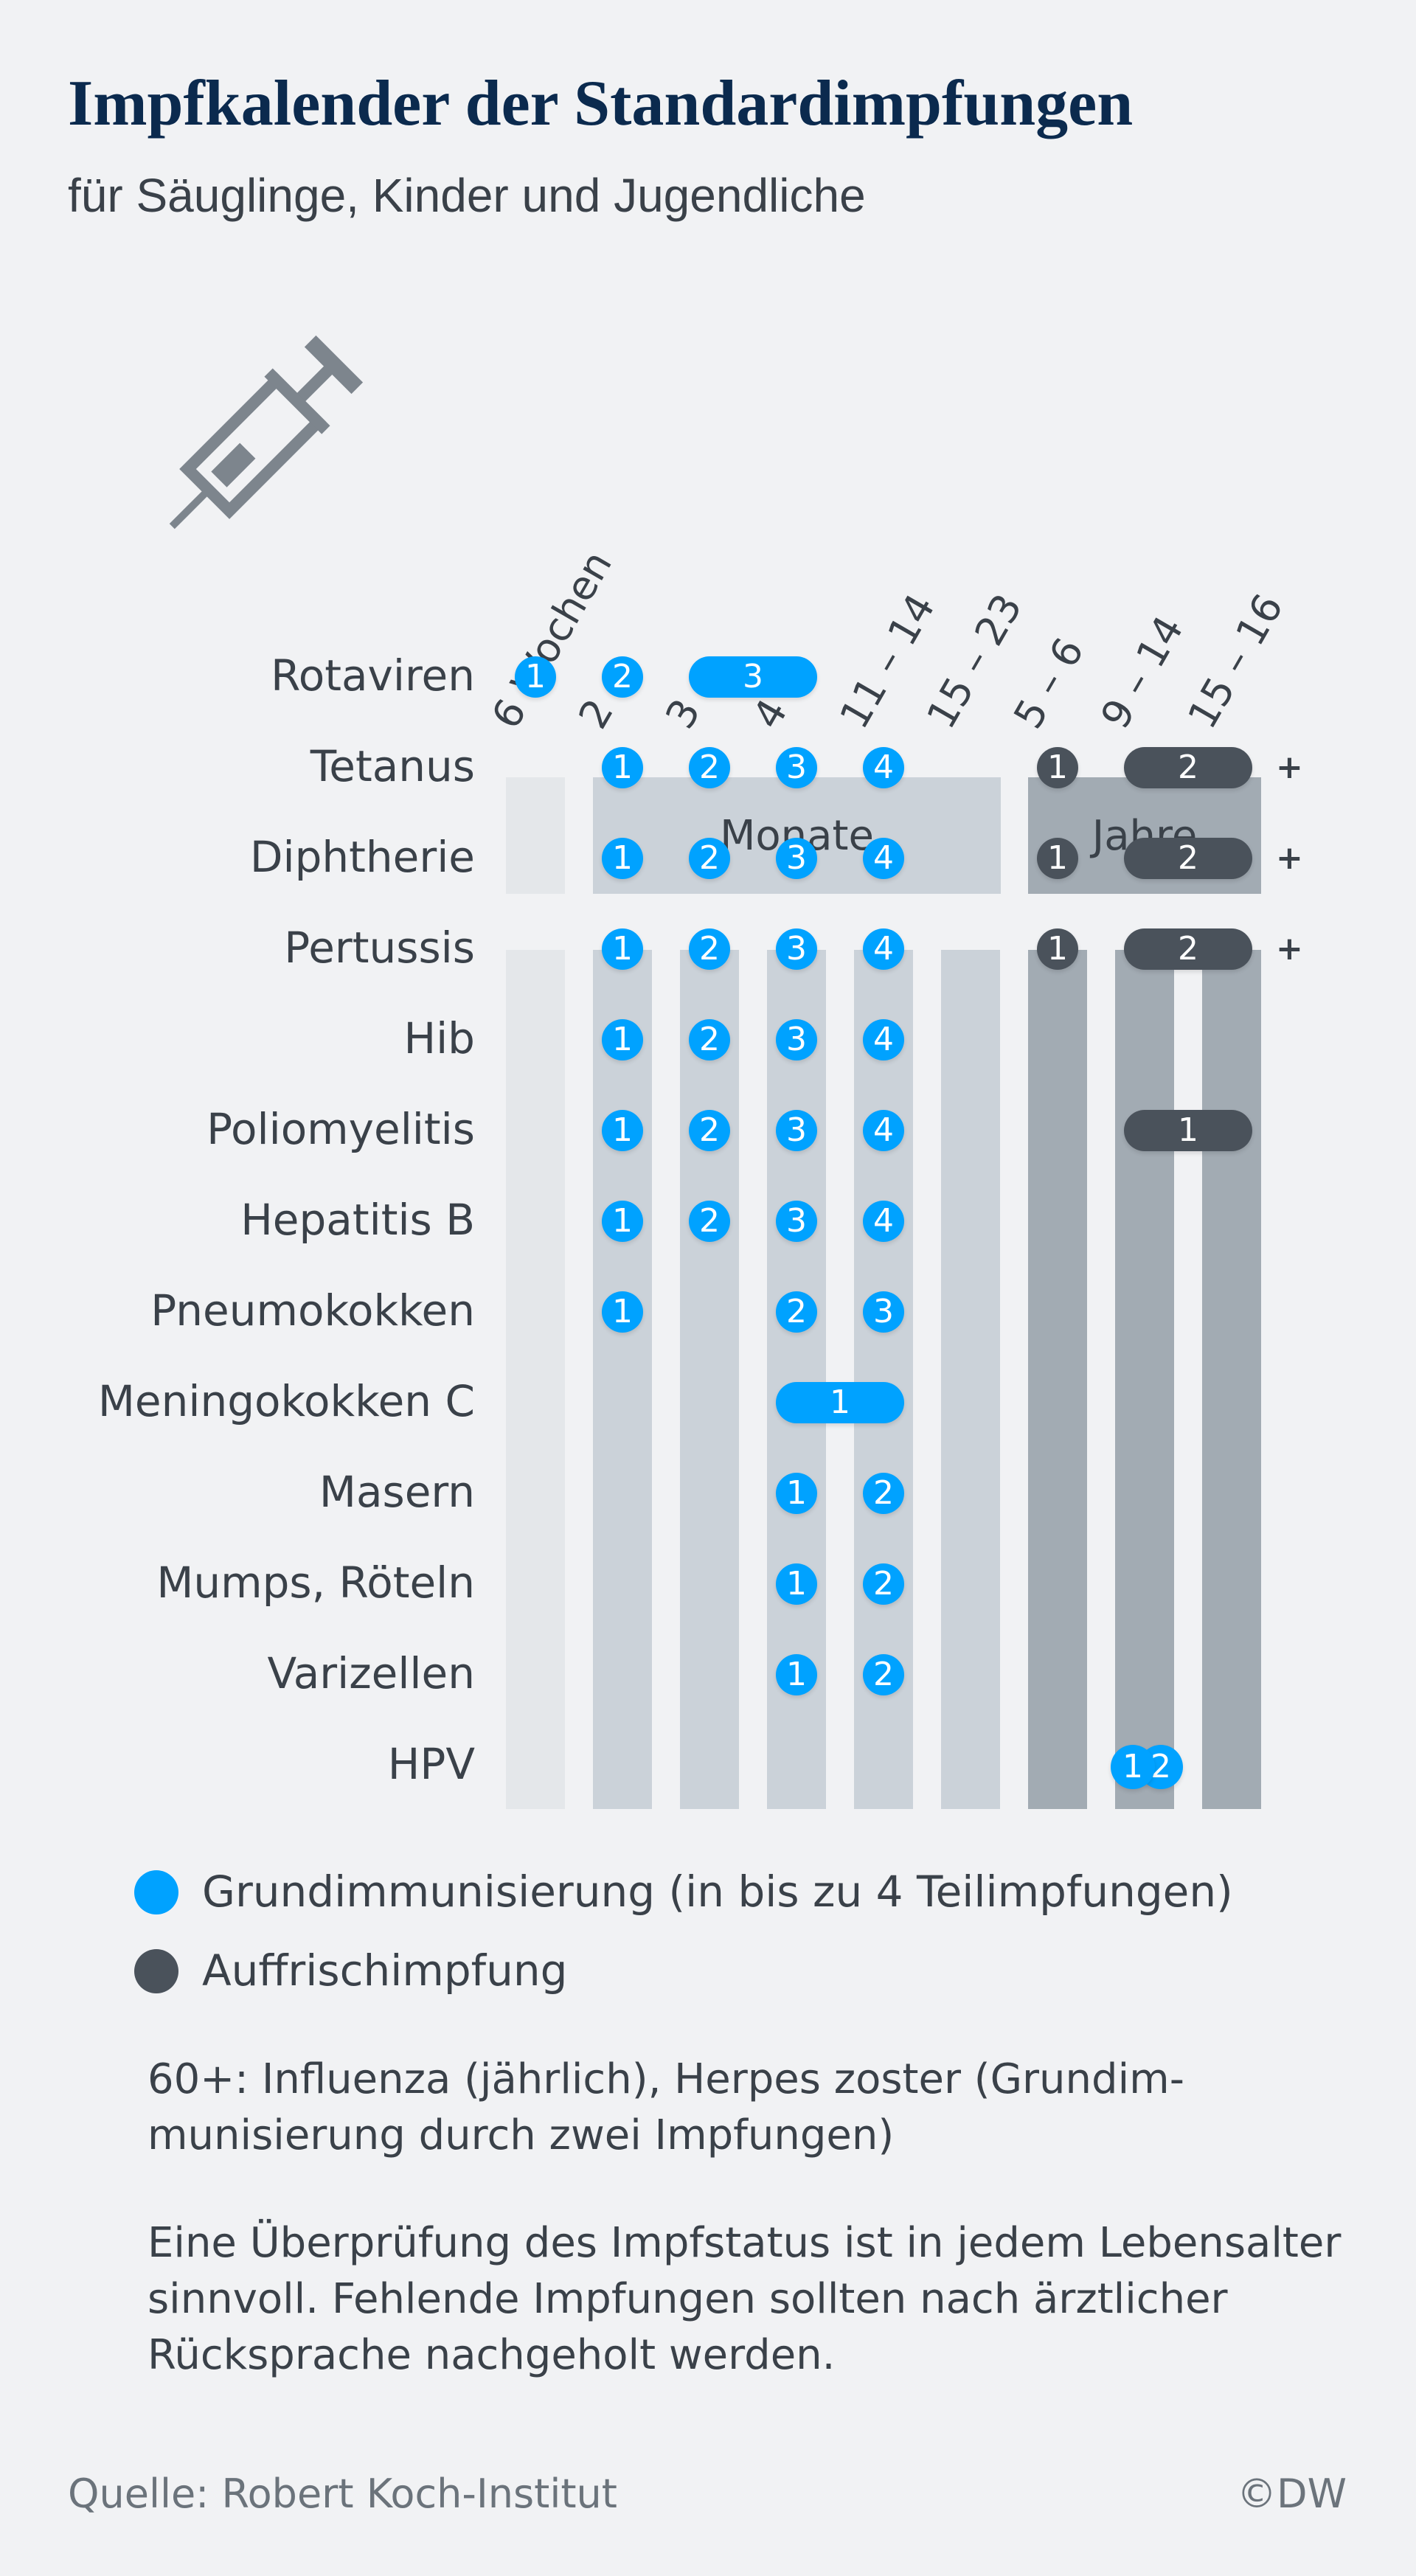 The width and height of the screenshot is (1416, 2576). Describe the element at coordinates (373, 675) in the screenshot. I see `row-label: Rotaviren` at that location.